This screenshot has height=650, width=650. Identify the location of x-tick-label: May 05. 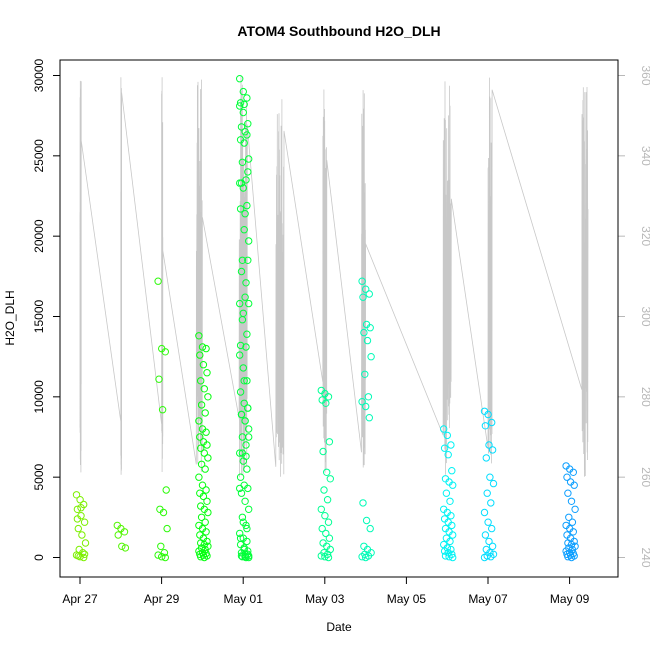
(407, 599).